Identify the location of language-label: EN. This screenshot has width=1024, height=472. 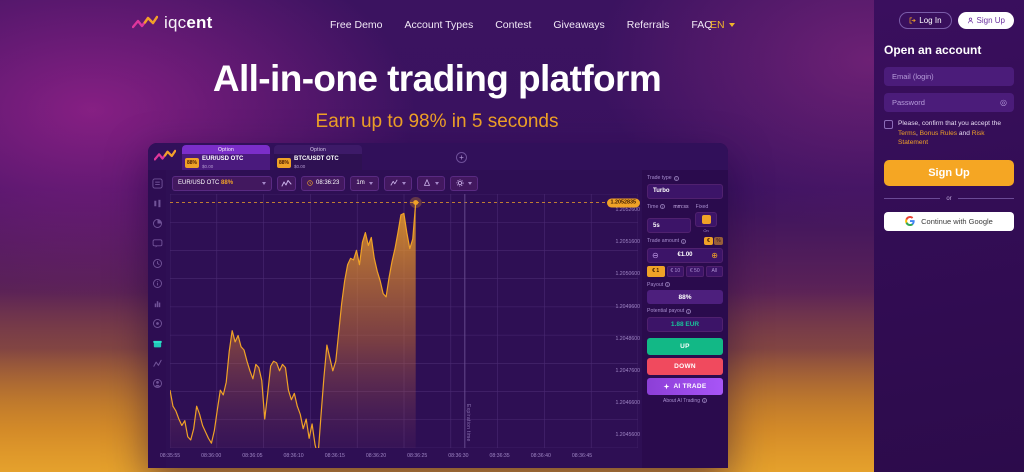
(717, 25).